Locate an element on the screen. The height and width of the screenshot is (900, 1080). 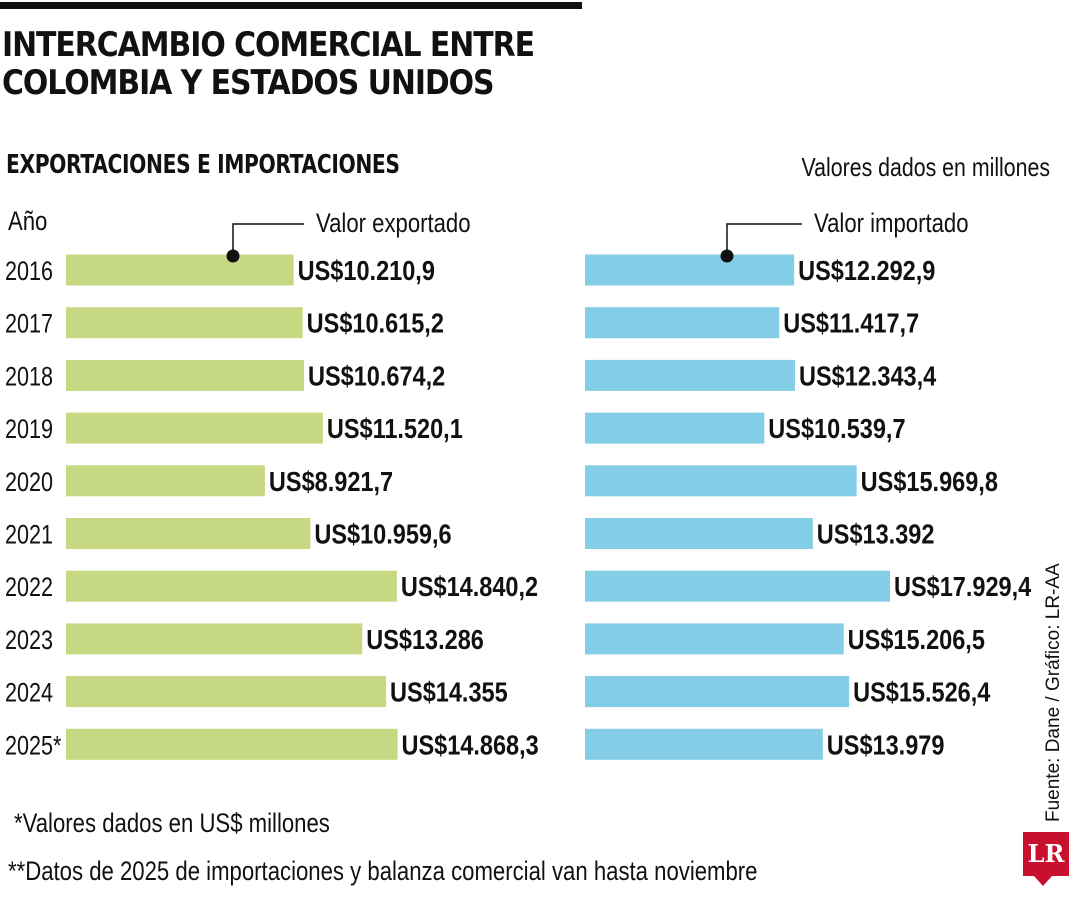
source-credit: Fuente: Dane / Gráfico: LR-AA is located at coordinates (1053, 692).